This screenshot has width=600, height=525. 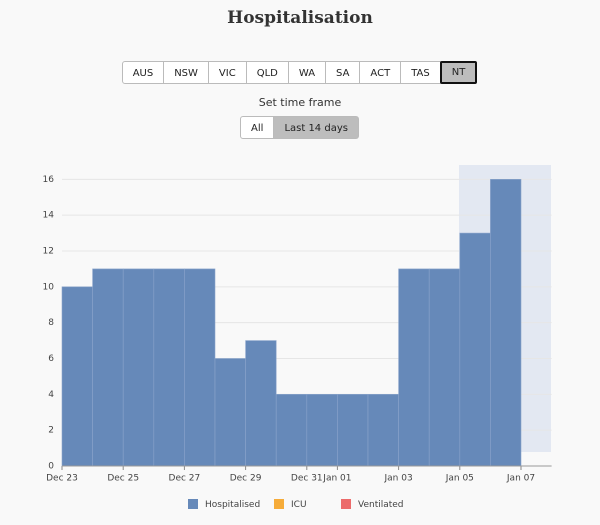 What do you see at coordinates (458, 72) in the screenshot?
I see `button: NT` at bounding box center [458, 72].